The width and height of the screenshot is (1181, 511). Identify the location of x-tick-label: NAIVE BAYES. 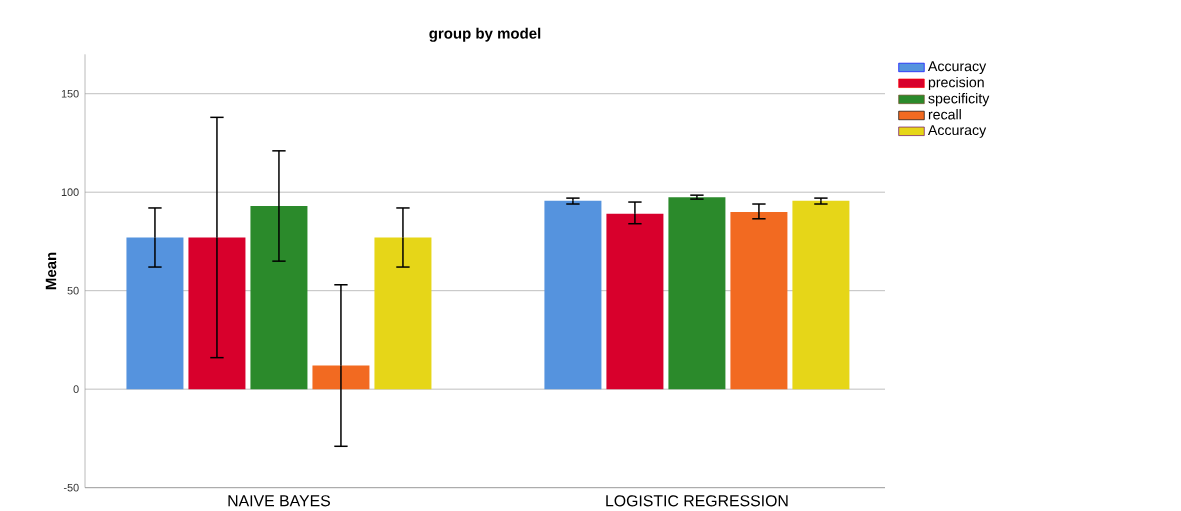
(279, 501).